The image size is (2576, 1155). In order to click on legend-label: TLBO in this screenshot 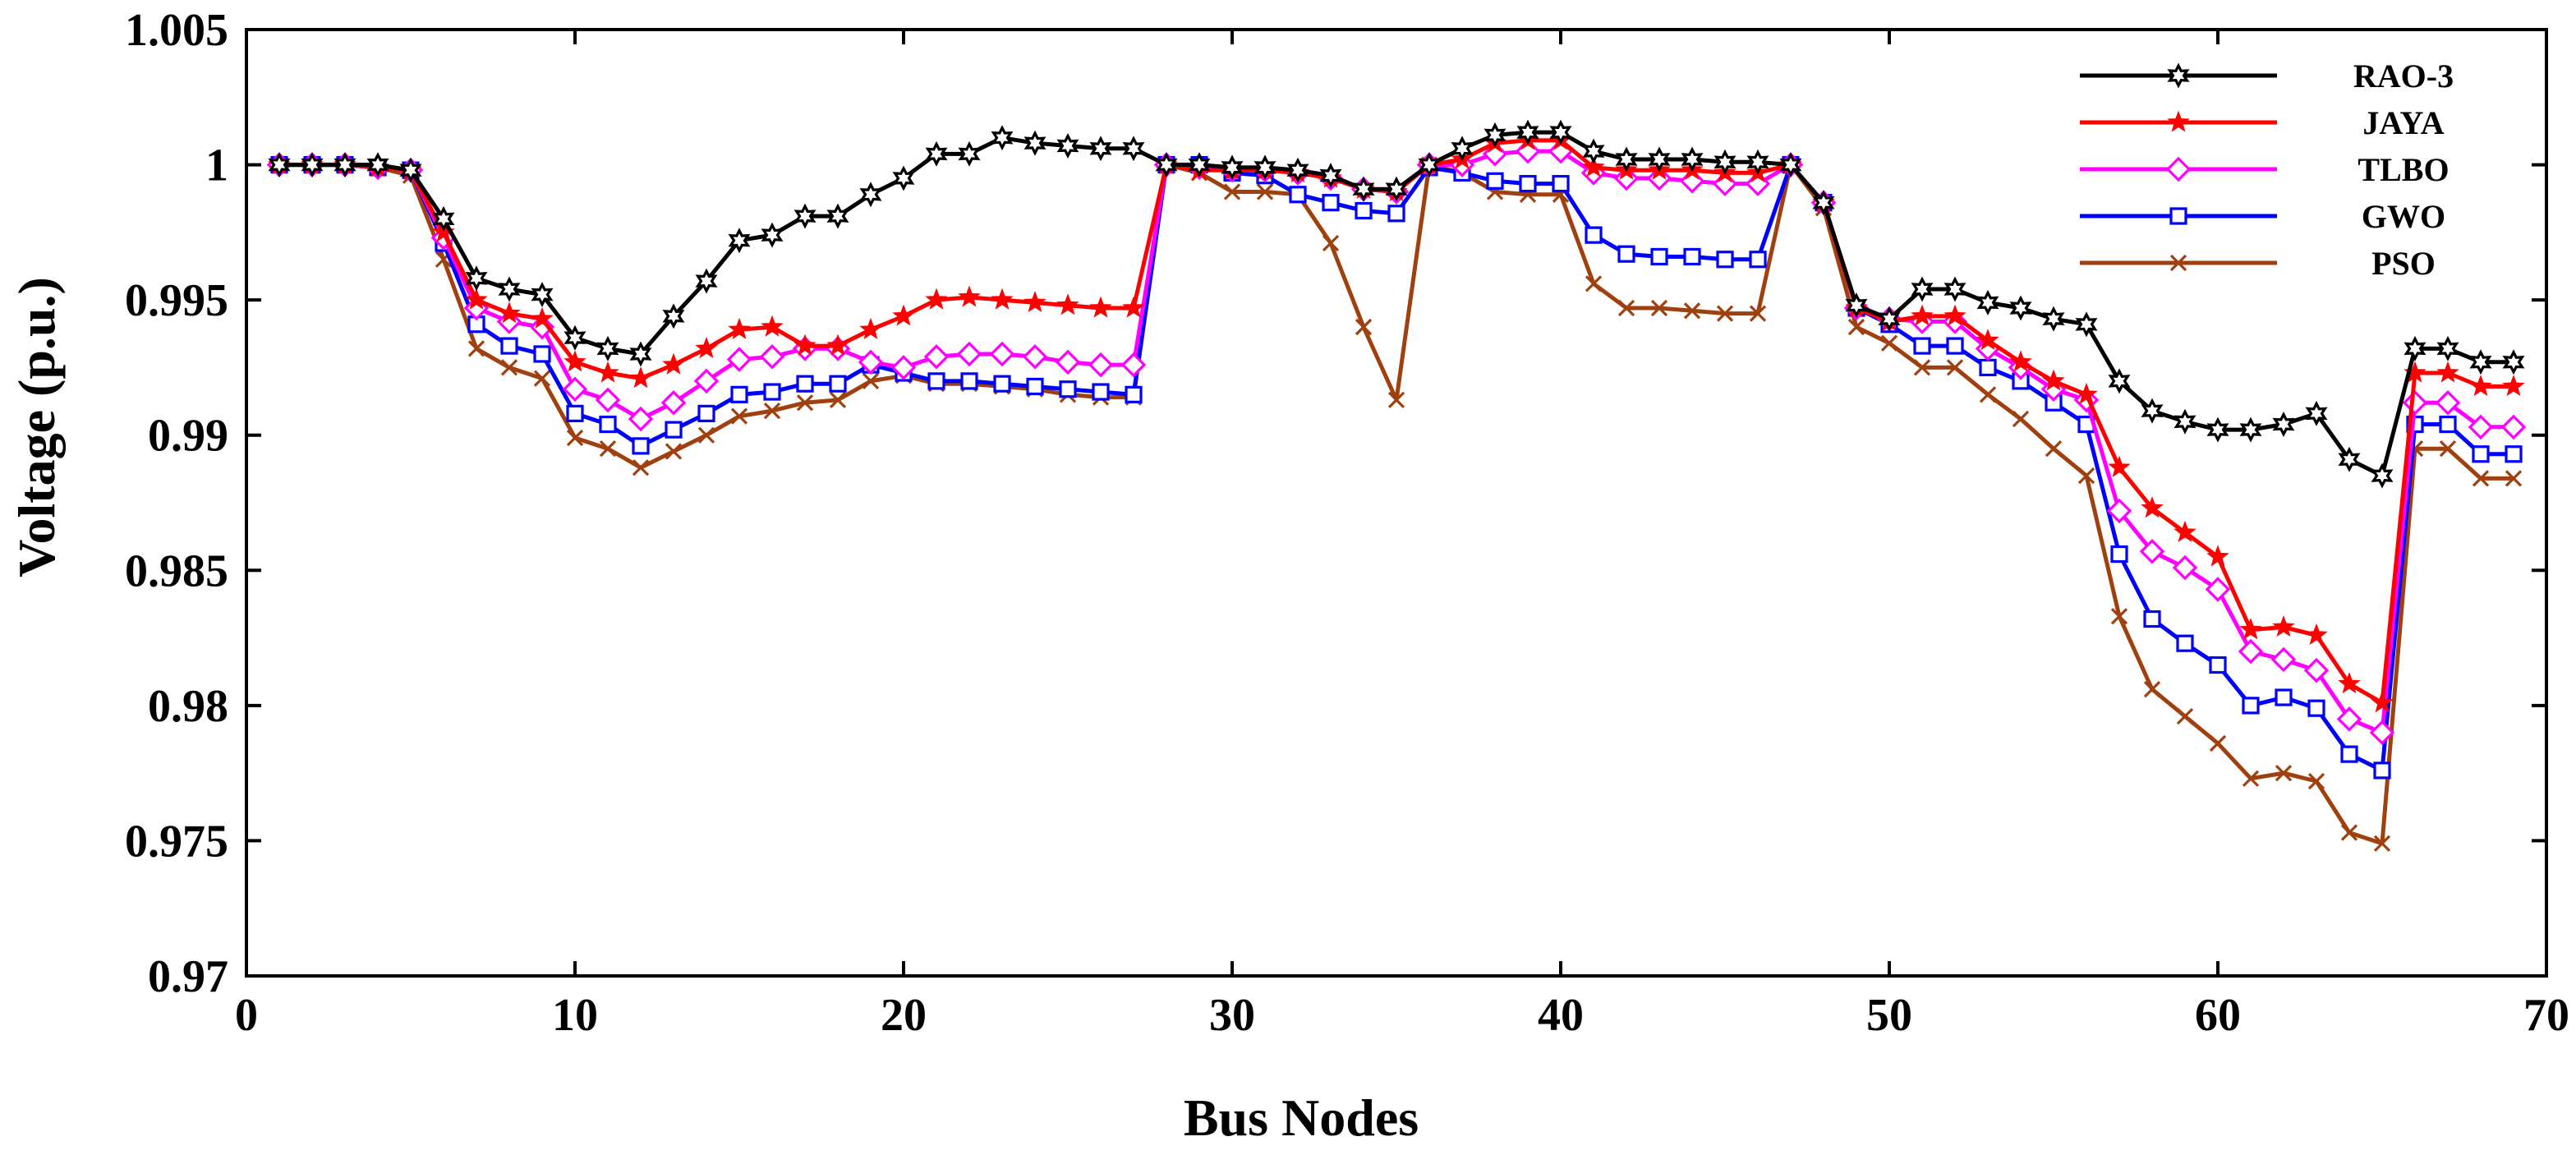, I will do `click(2403, 169)`.